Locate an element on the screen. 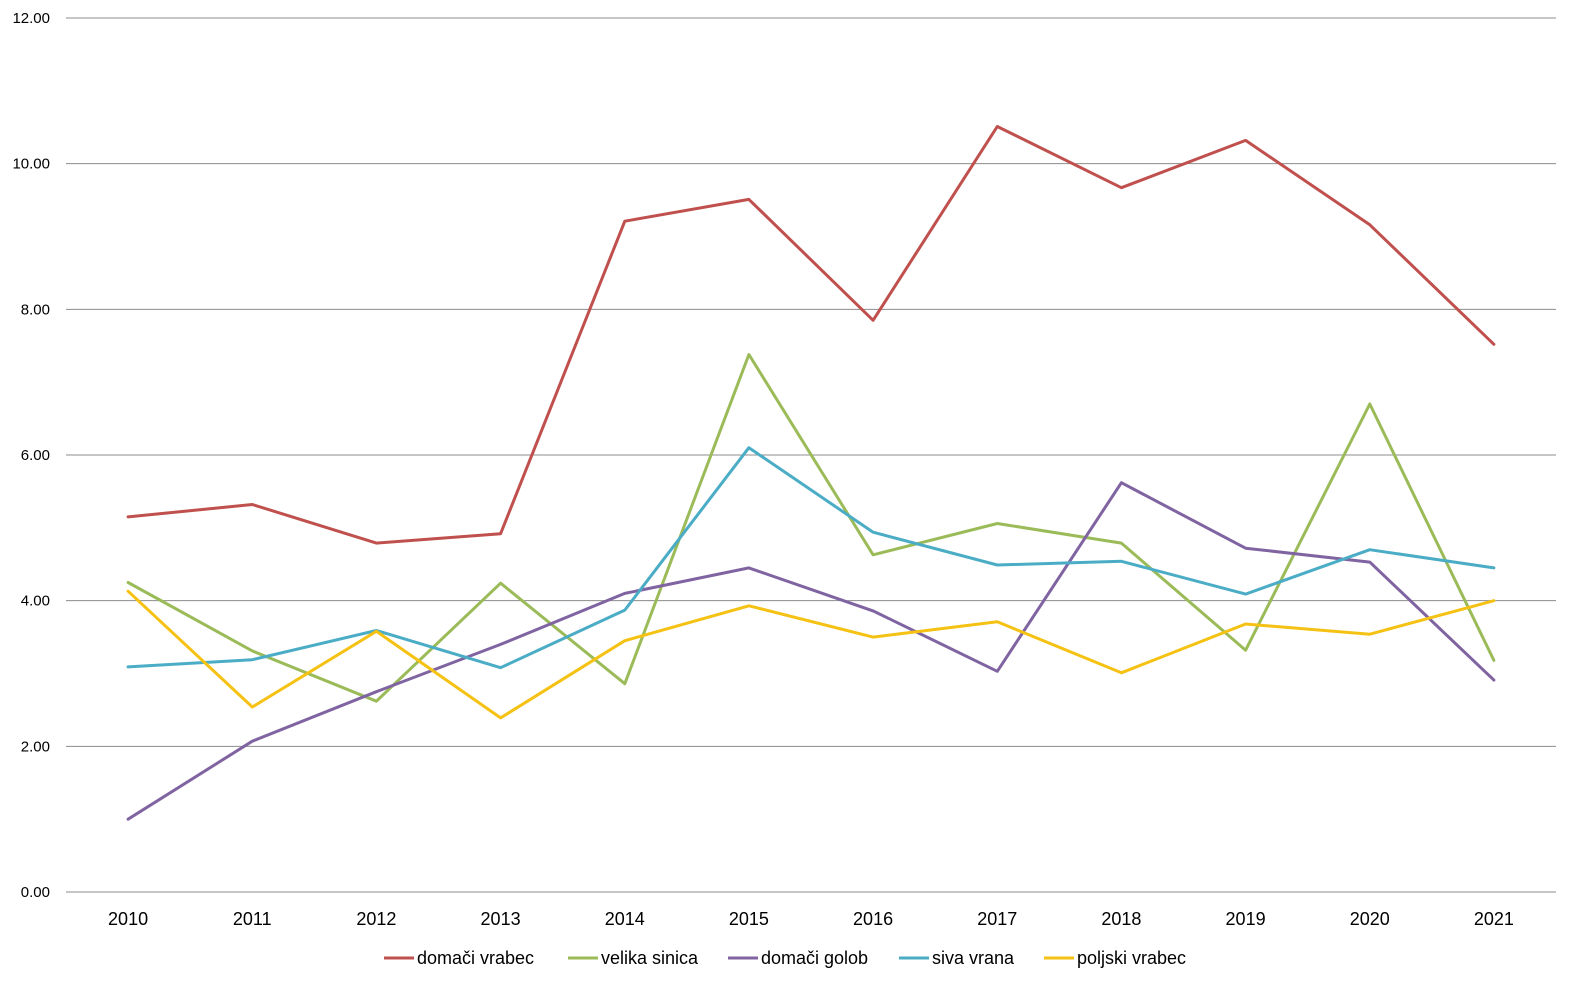  legend-item: poljski vrabec is located at coordinates (1115, 958).